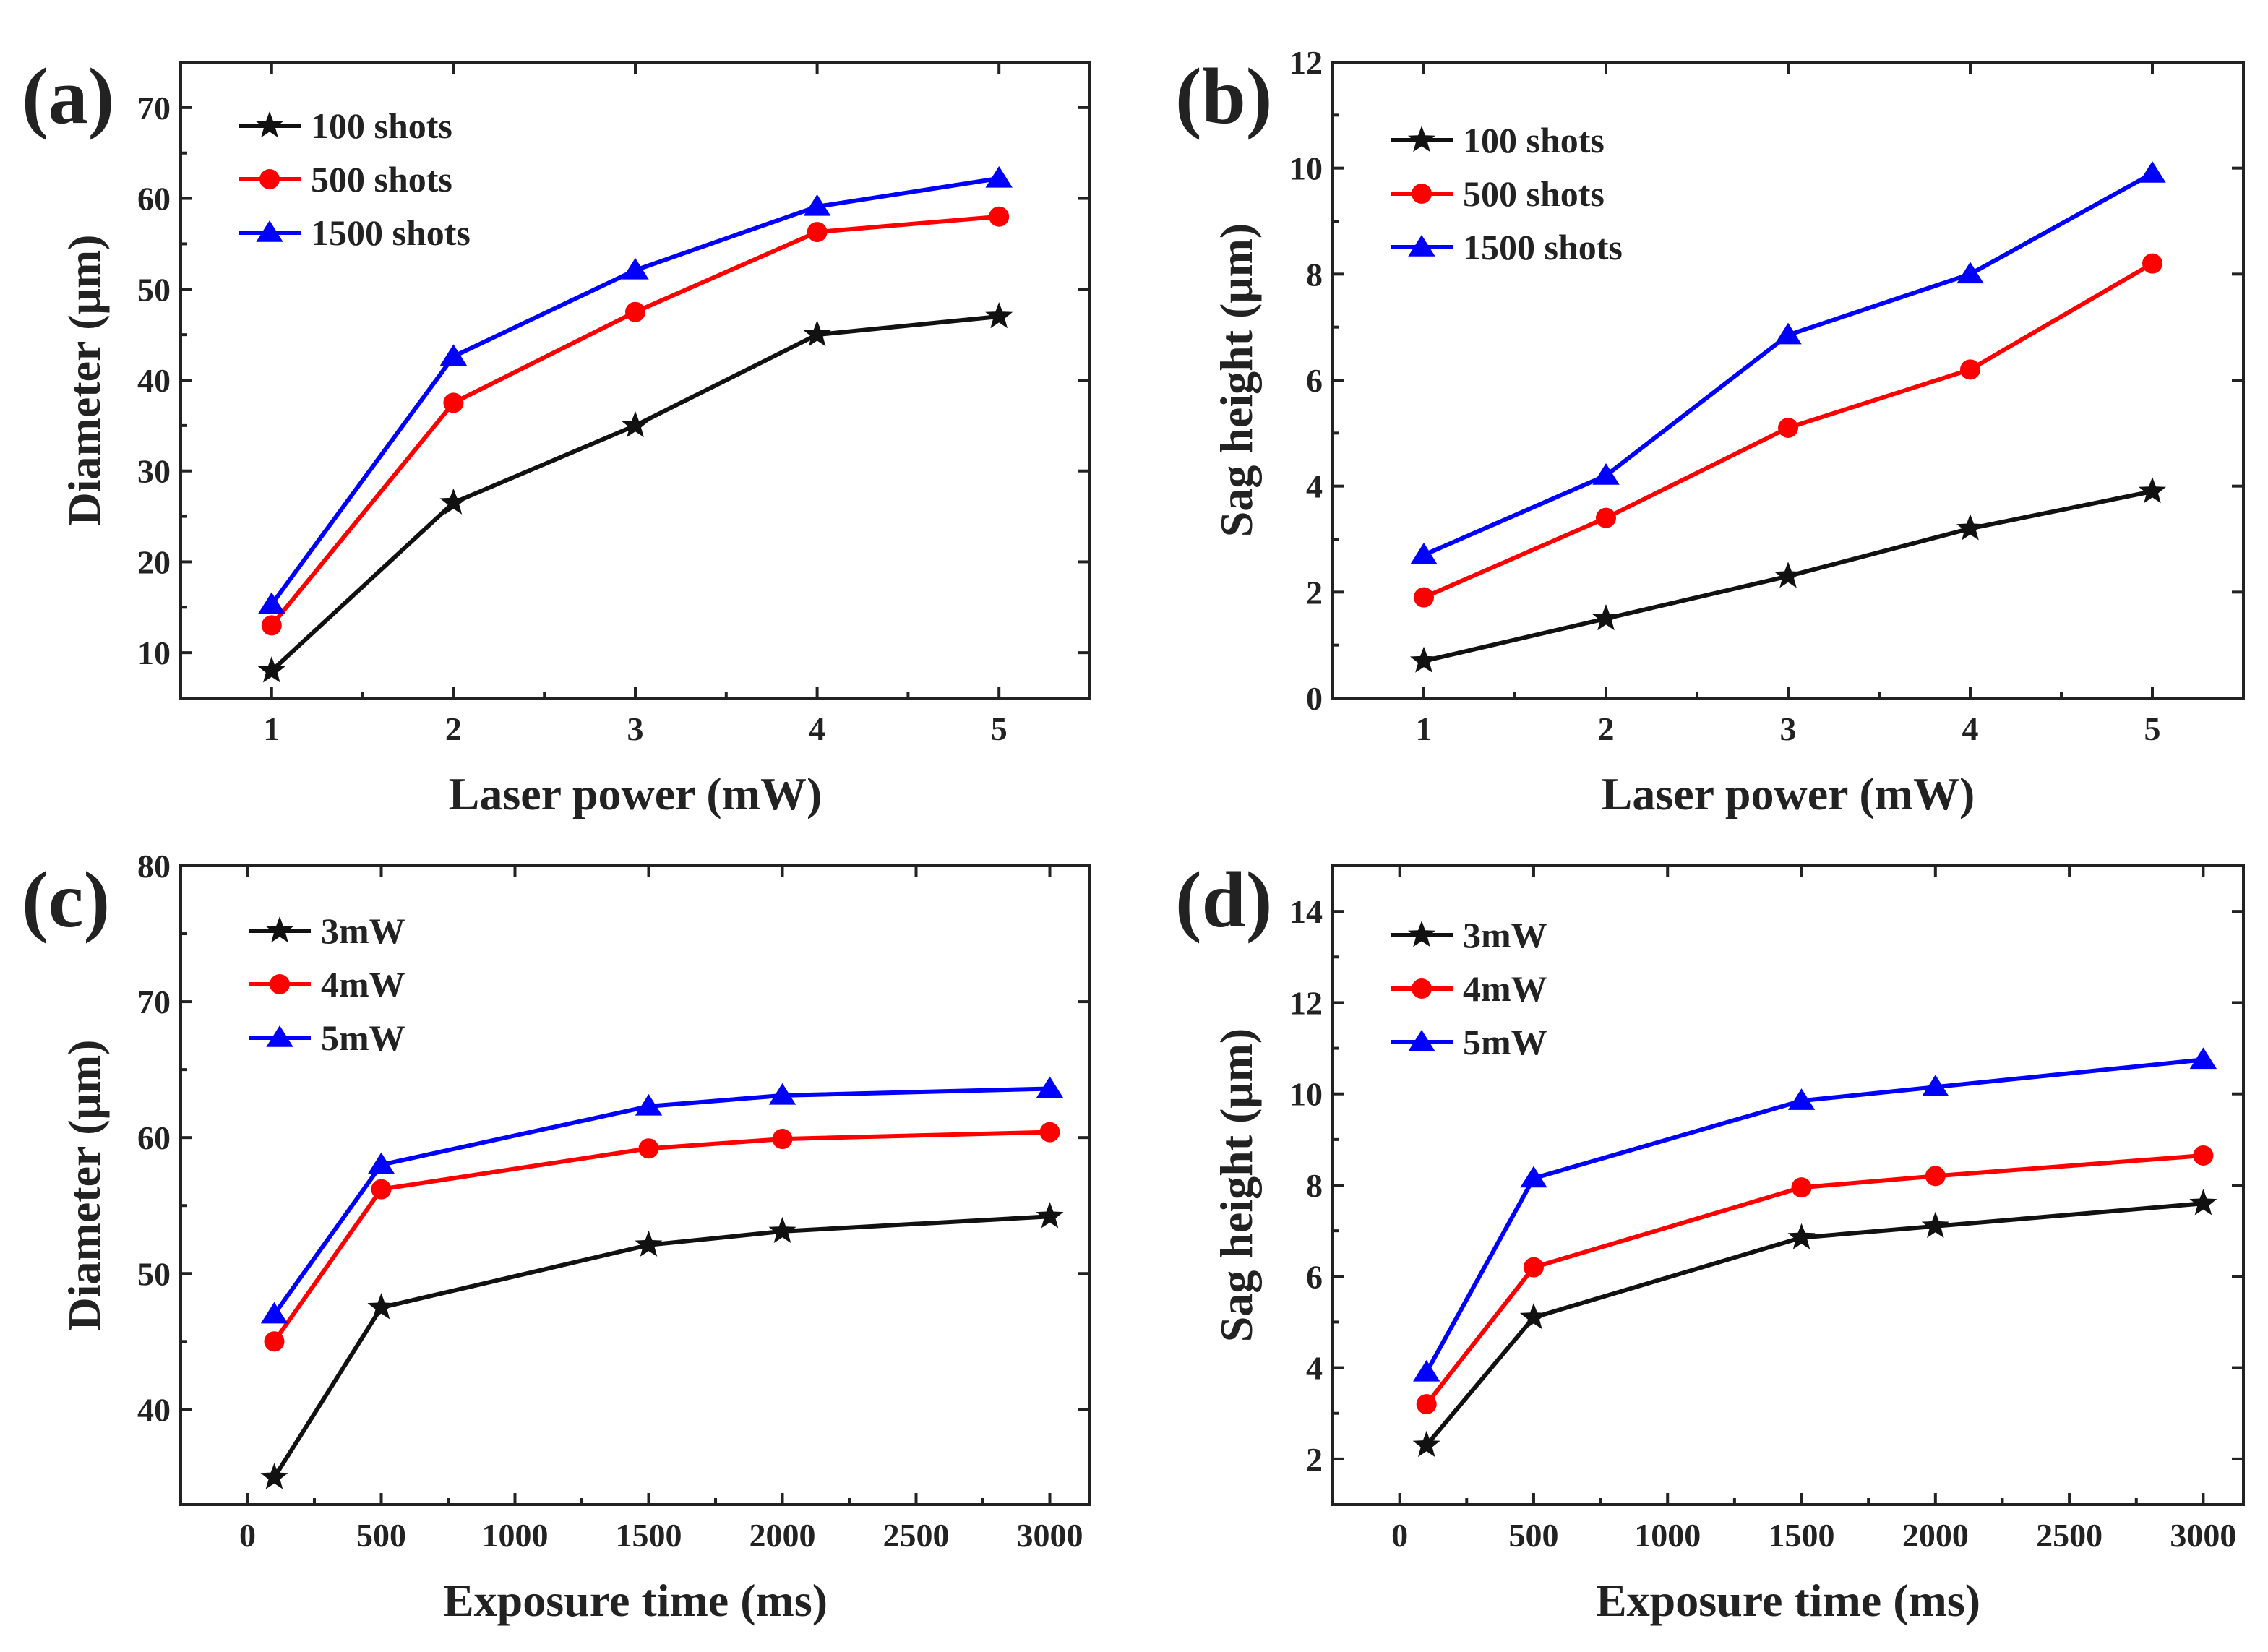 This screenshot has width=2268, height=1652. What do you see at coordinates (84, 380) in the screenshot?
I see `y-axis-label: Diameter (μm)` at bounding box center [84, 380].